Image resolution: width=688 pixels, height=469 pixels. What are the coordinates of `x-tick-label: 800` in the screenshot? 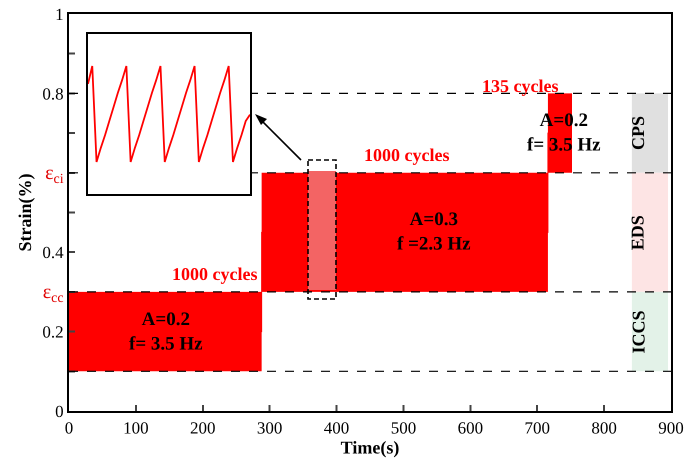 It's located at (604, 428).